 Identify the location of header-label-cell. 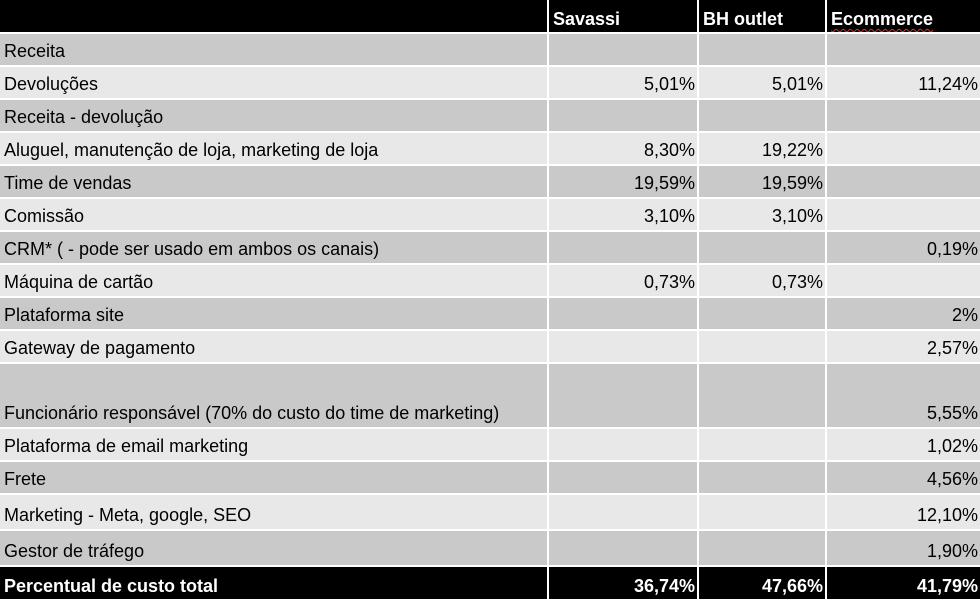
(274, 17).